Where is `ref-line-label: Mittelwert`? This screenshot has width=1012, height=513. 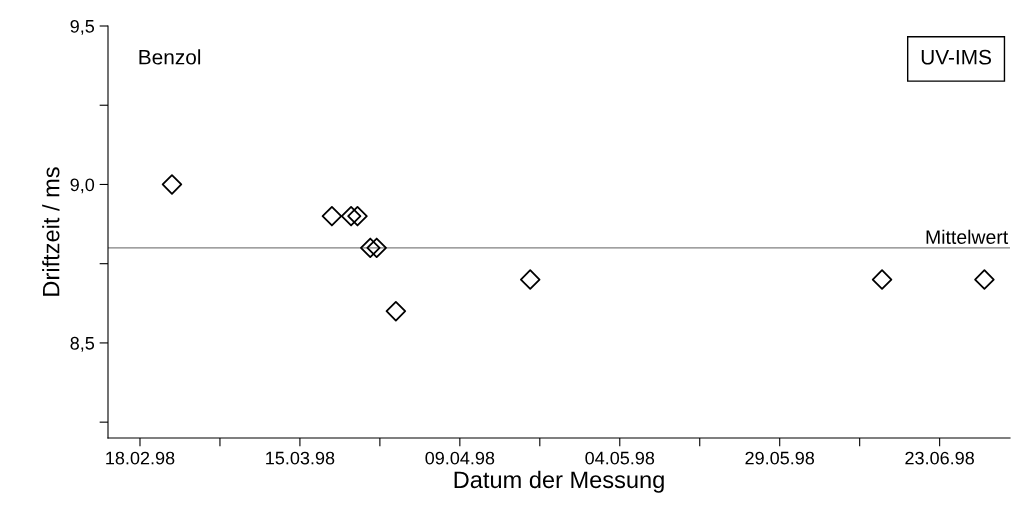
ref-line-label: Mittelwert is located at coordinates (967, 236).